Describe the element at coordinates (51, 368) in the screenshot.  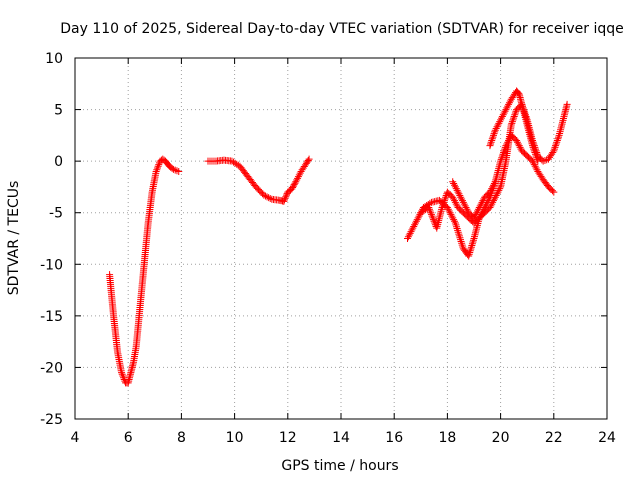
I see `y-tick-label: -20` at that location.